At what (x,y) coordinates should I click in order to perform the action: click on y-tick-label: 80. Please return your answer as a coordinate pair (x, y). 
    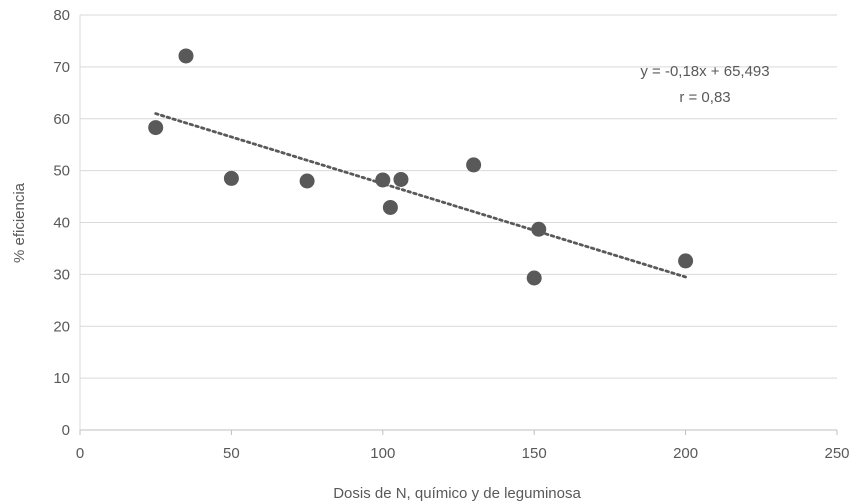
    Looking at the image, I should click on (61, 15).